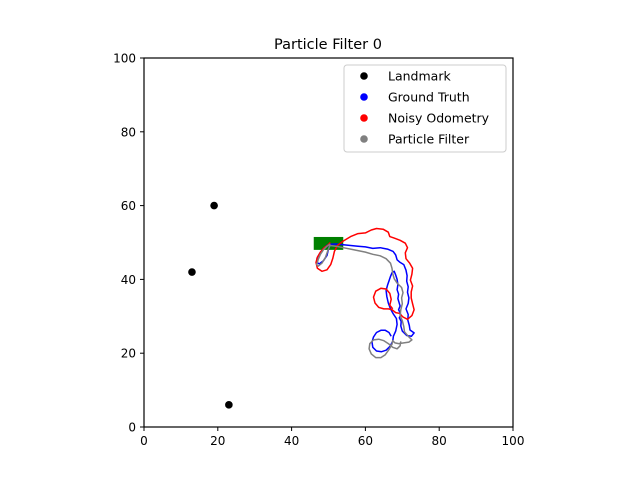 The width and height of the screenshot is (640, 484). I want to click on legend-box, so click(425, 108).